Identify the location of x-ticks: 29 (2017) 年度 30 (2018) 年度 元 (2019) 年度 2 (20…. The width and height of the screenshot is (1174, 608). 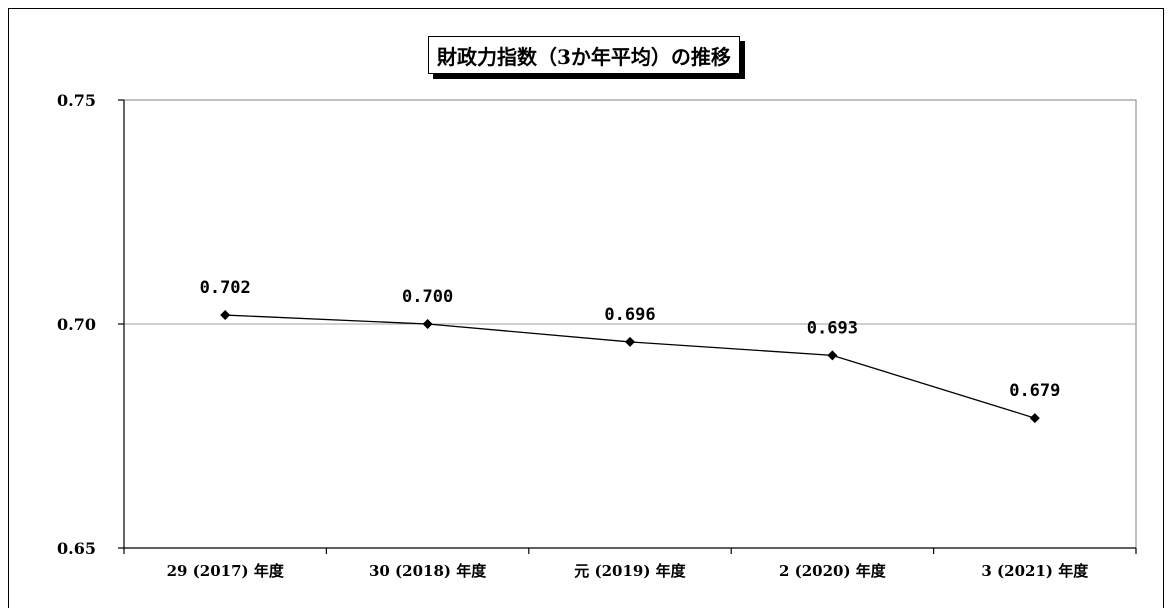
(630, 564).